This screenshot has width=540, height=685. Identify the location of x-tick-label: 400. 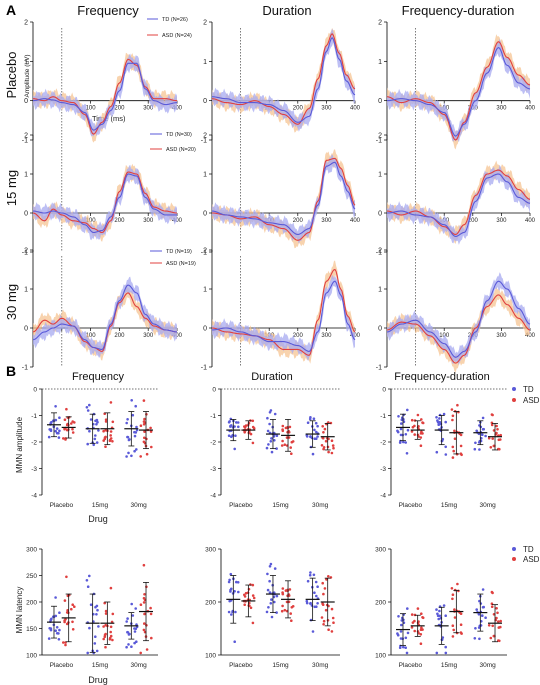
(177, 109).